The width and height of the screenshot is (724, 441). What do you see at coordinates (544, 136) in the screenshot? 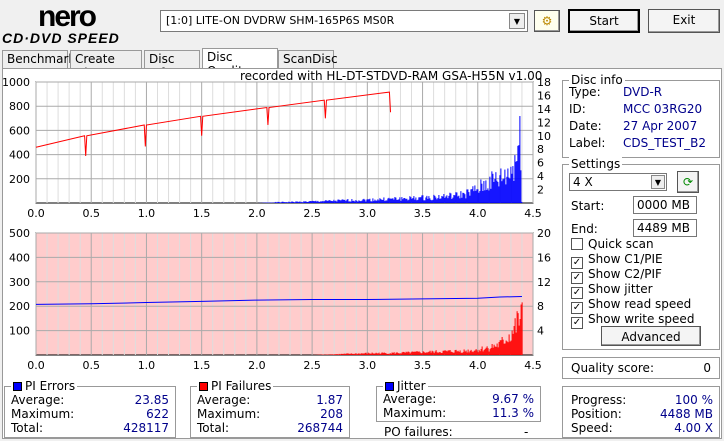
I see `y2-tick-label: 10` at bounding box center [544, 136].